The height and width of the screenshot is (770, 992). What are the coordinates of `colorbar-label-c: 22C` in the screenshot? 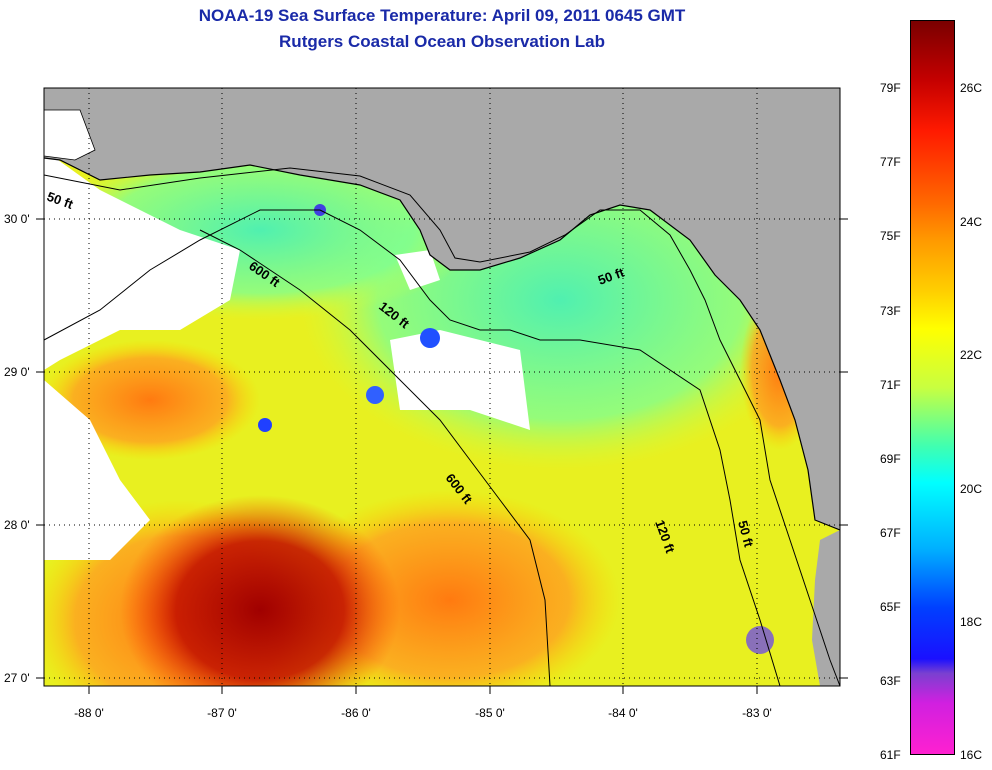 It's located at (971, 355).